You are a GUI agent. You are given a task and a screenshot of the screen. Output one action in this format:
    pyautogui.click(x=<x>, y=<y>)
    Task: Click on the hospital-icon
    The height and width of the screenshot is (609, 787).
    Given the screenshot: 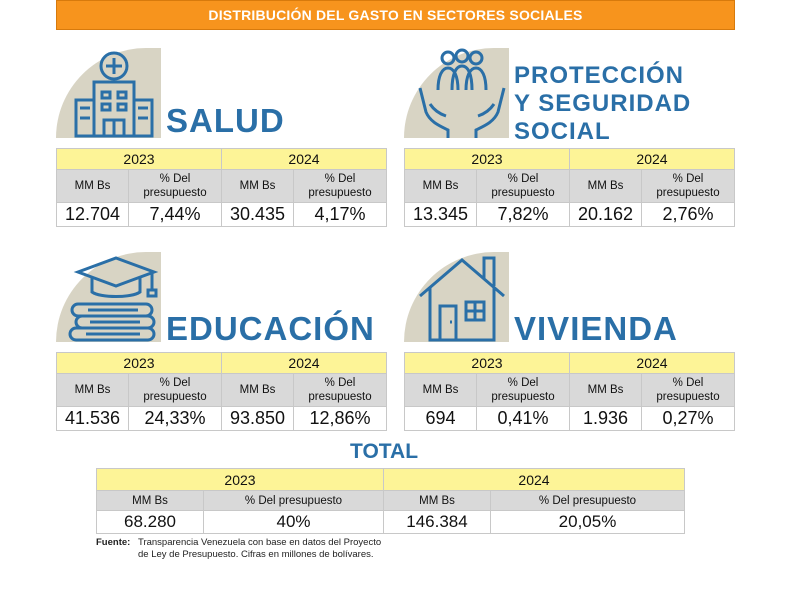 What is the action you would take?
    pyautogui.click(x=114, y=94)
    